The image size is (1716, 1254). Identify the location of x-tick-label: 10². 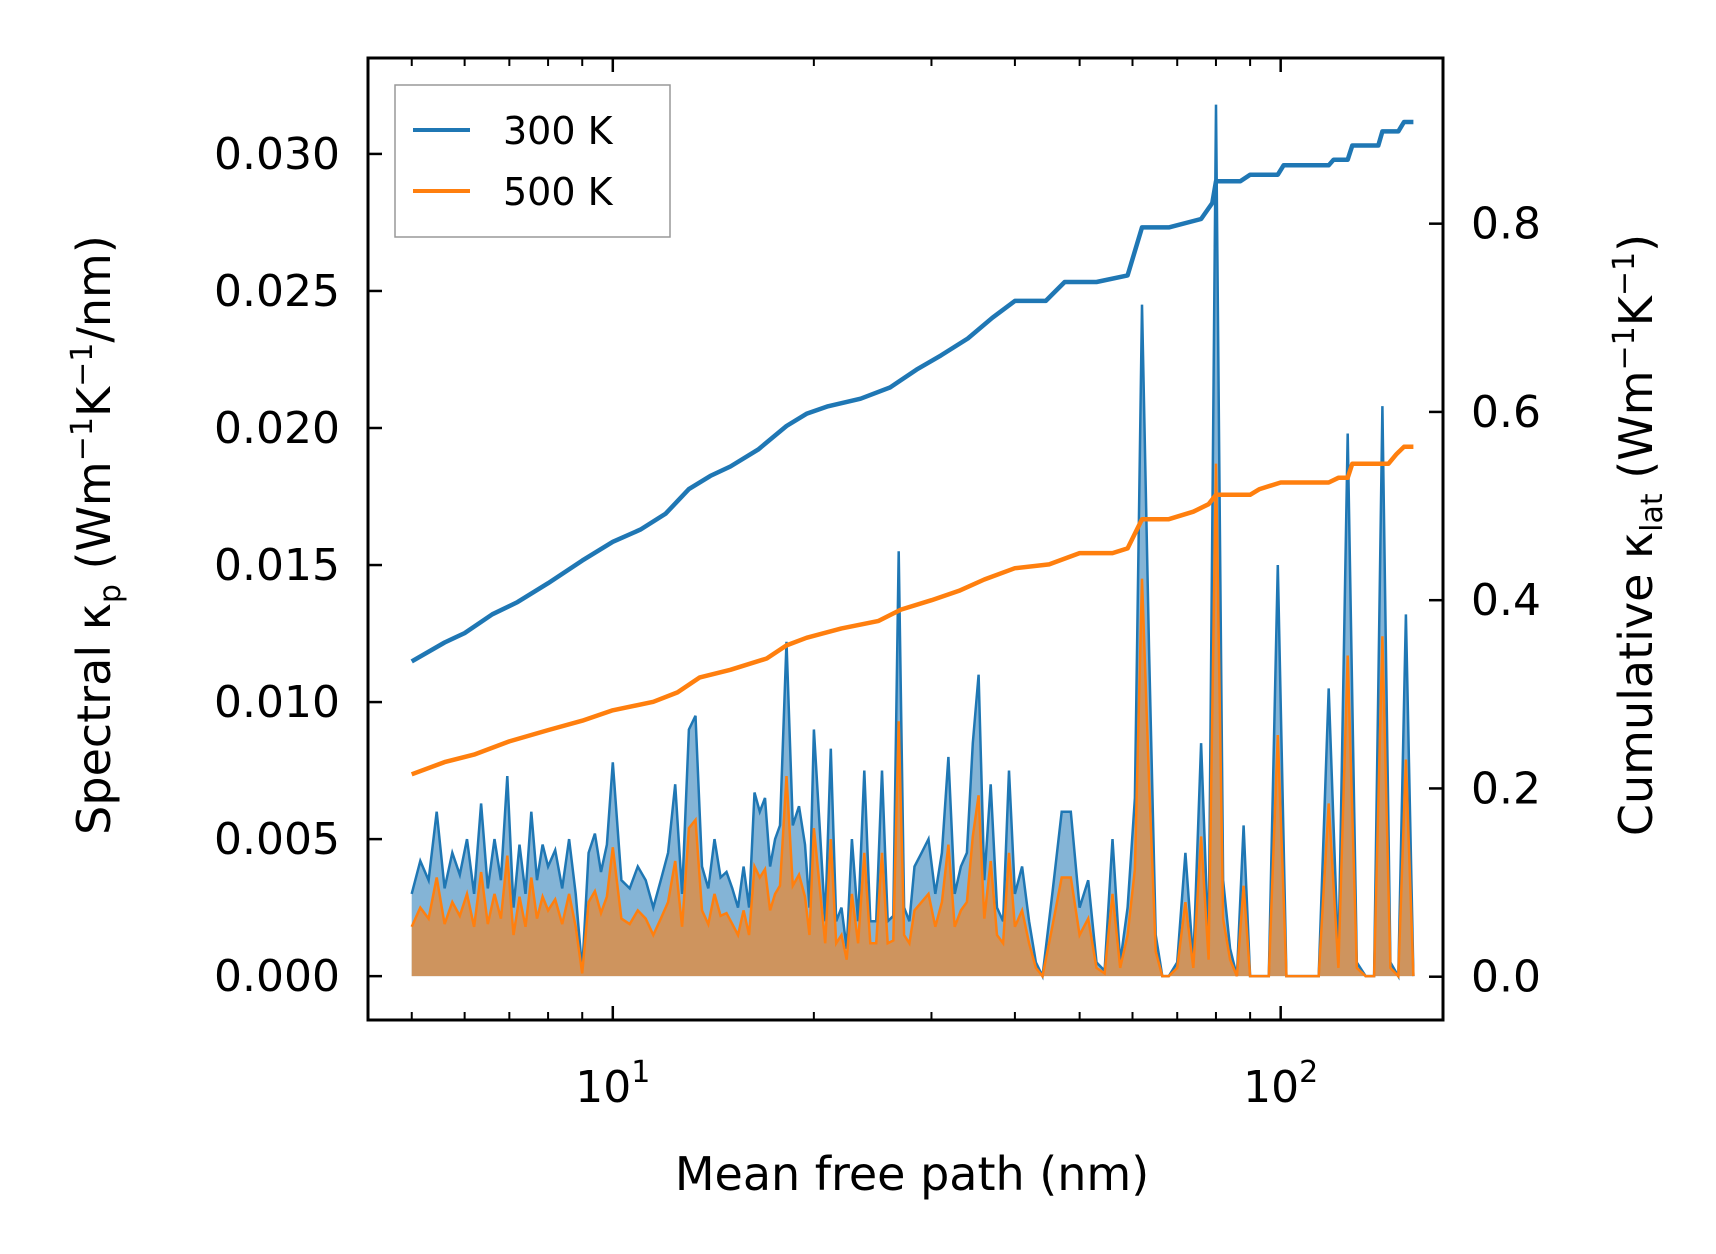
(1280, 1084).